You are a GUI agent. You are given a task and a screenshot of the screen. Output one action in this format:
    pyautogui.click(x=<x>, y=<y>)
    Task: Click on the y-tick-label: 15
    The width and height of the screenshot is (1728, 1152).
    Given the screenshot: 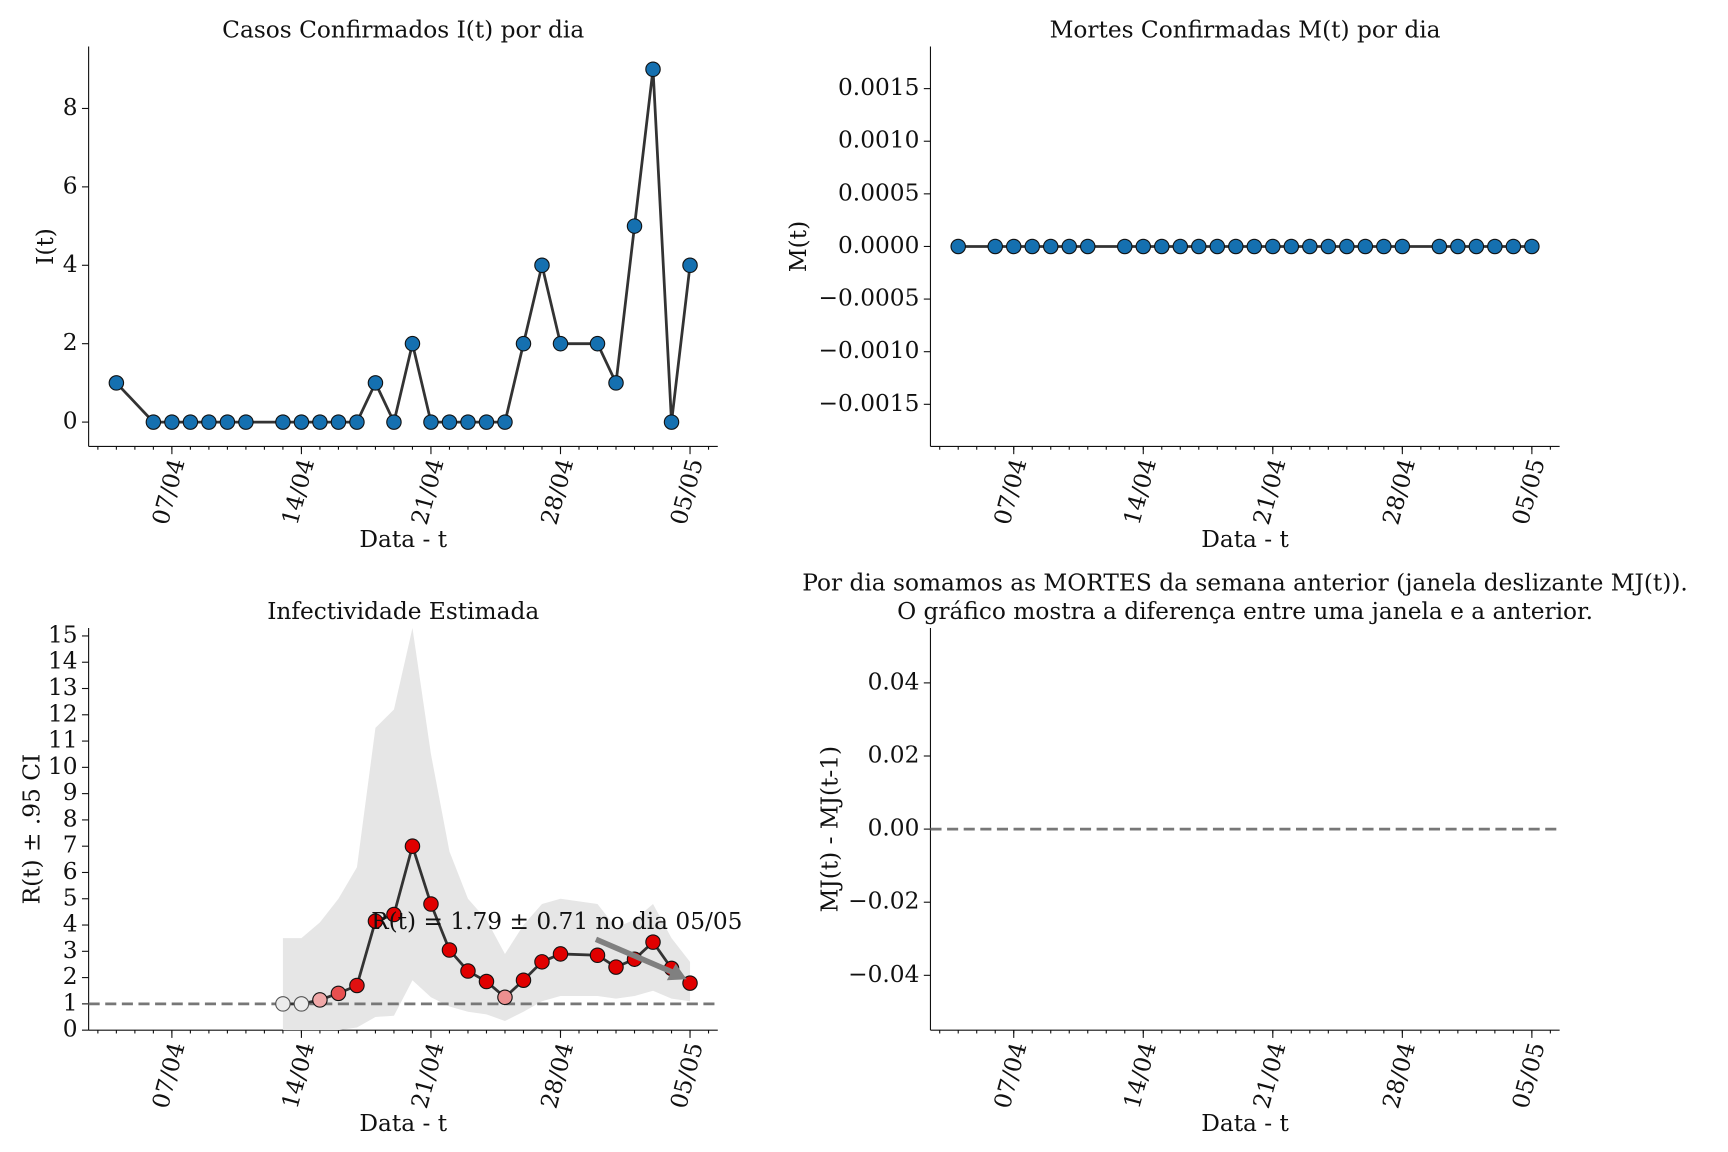 What is the action you would take?
    pyautogui.click(x=63, y=634)
    